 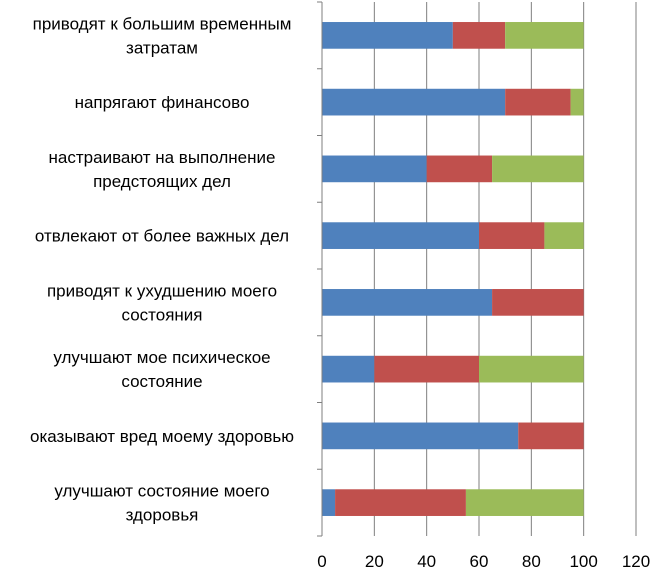 What do you see at coordinates (162, 236) in the screenshot?
I see `category-label: отвлекают от более важных дел` at bounding box center [162, 236].